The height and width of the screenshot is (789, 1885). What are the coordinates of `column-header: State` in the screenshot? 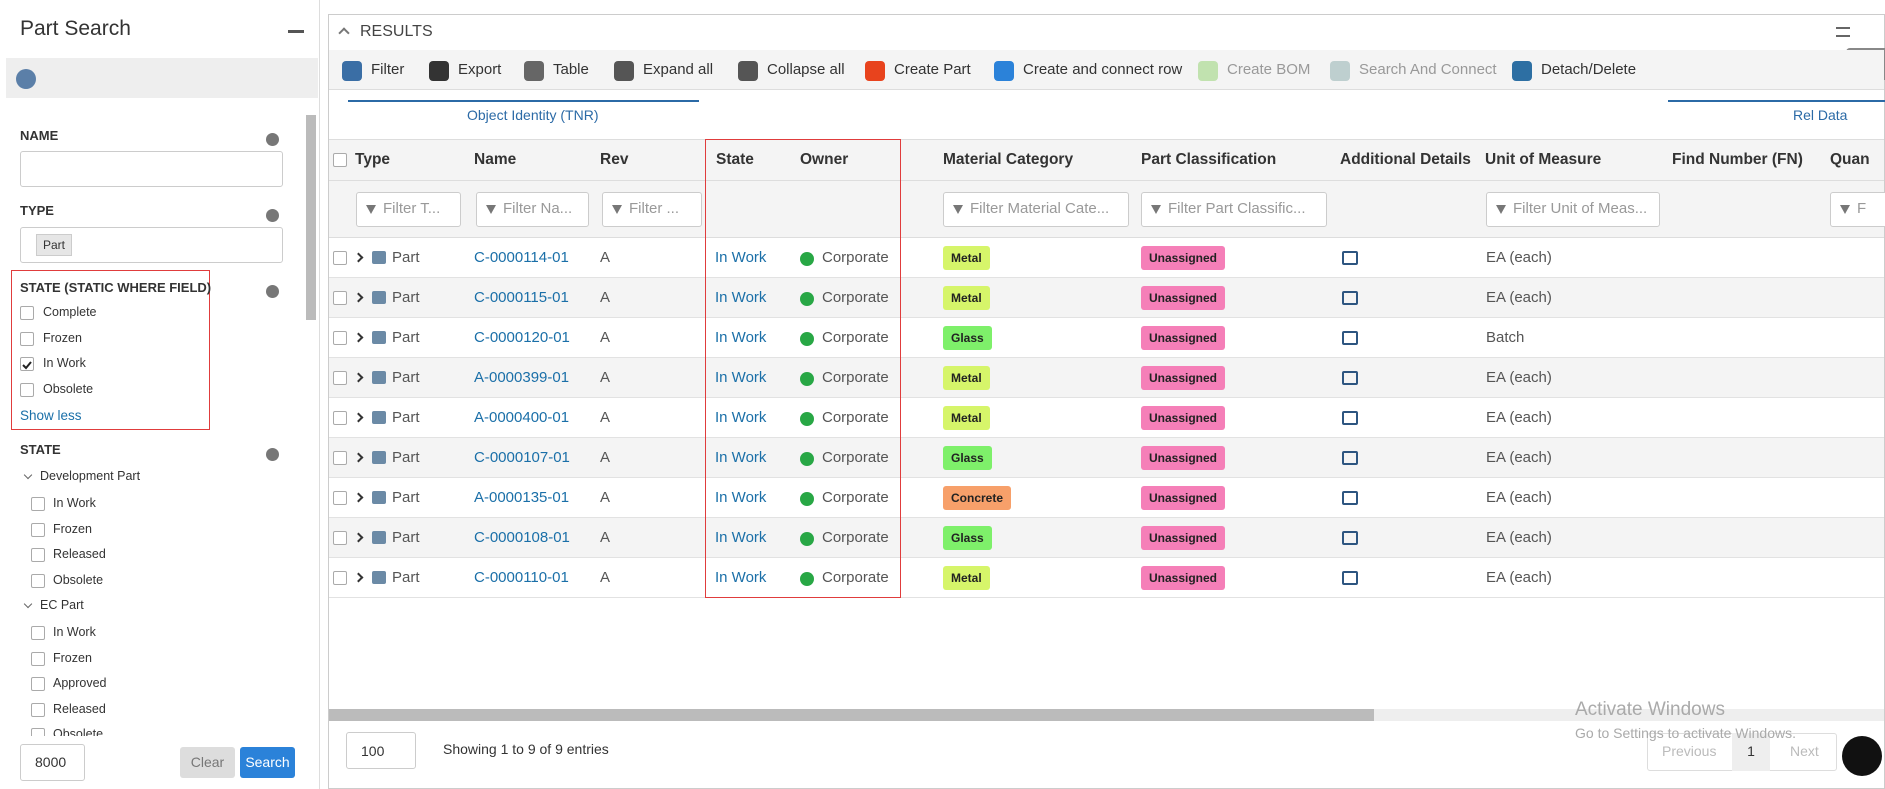 It's located at (735, 159).